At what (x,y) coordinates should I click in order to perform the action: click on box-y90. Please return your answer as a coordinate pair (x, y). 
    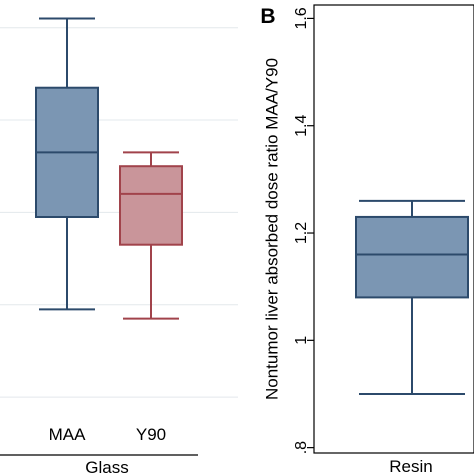
    Looking at the image, I should click on (151, 235).